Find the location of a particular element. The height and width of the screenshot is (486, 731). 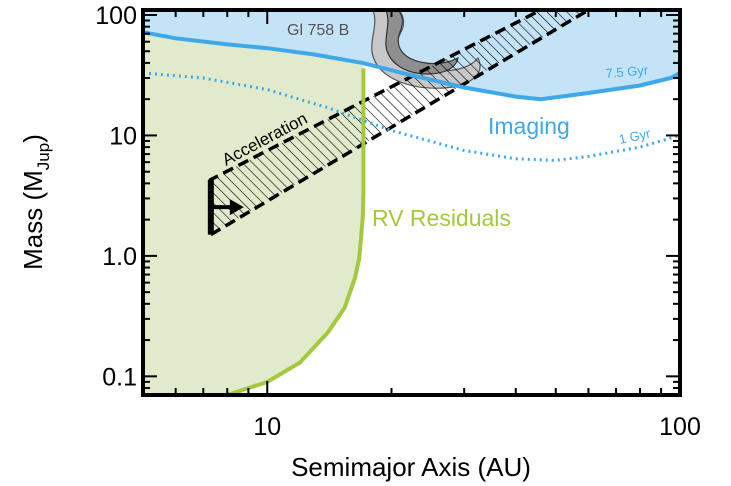

y-tick-label: 0.1 is located at coordinates (119, 377).